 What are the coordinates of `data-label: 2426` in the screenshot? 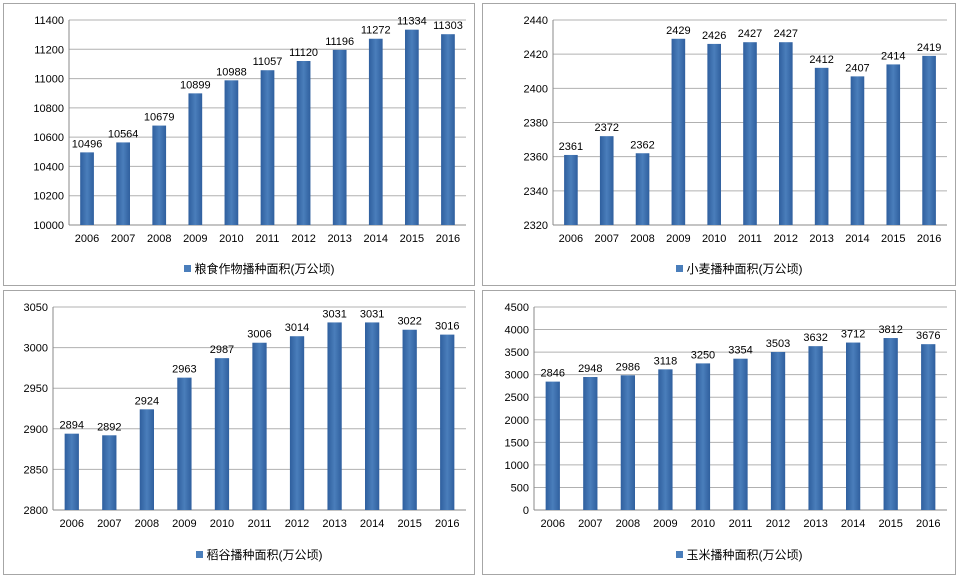 It's located at (714, 36).